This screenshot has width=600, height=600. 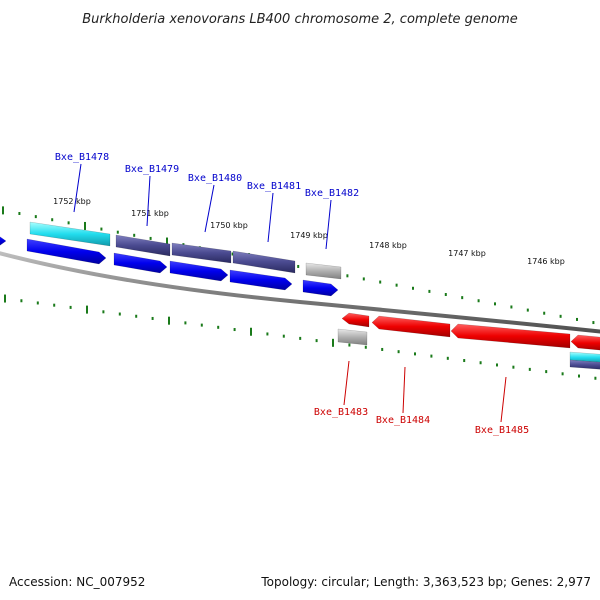 What do you see at coordinates (309, 235) in the screenshot?
I see `kbp-label: 1749 kbp` at bounding box center [309, 235].